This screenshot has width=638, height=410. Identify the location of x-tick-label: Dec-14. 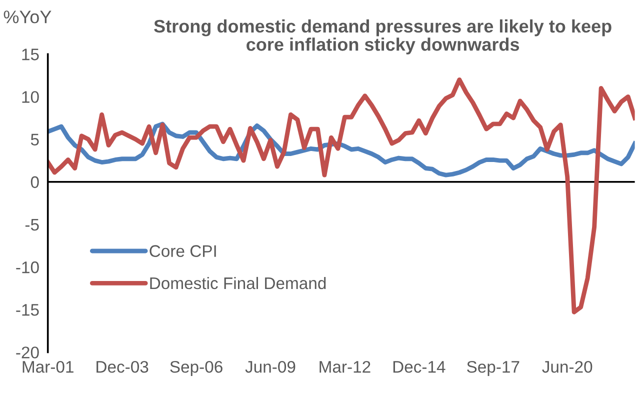
(419, 367).